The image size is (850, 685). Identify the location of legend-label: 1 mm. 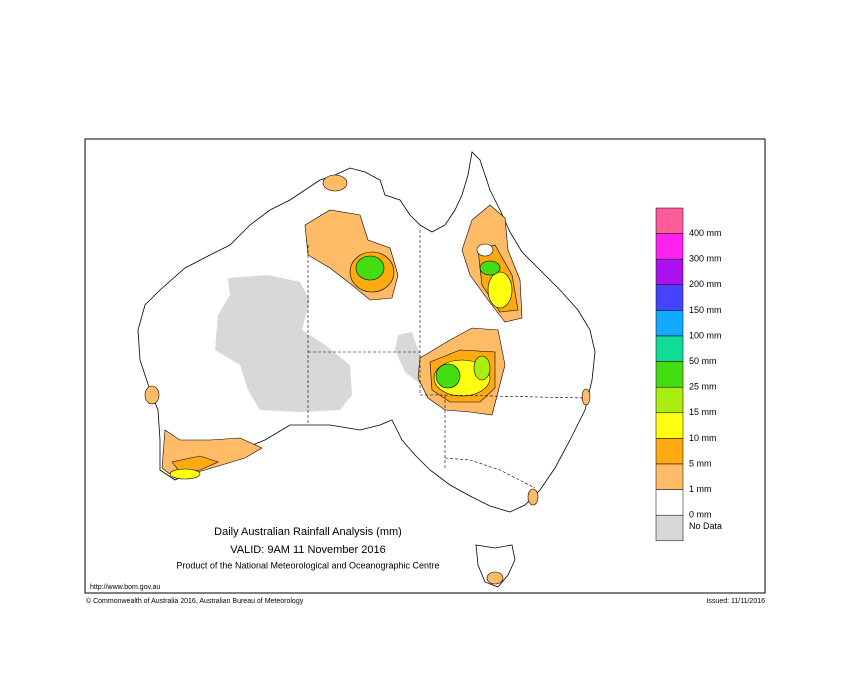
(700, 489).